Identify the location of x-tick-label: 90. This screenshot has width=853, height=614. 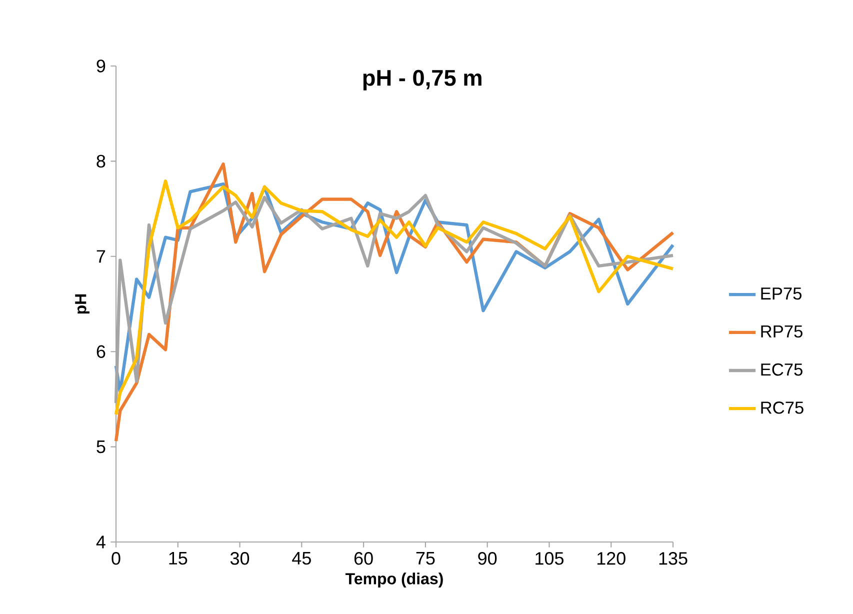
(487, 558).